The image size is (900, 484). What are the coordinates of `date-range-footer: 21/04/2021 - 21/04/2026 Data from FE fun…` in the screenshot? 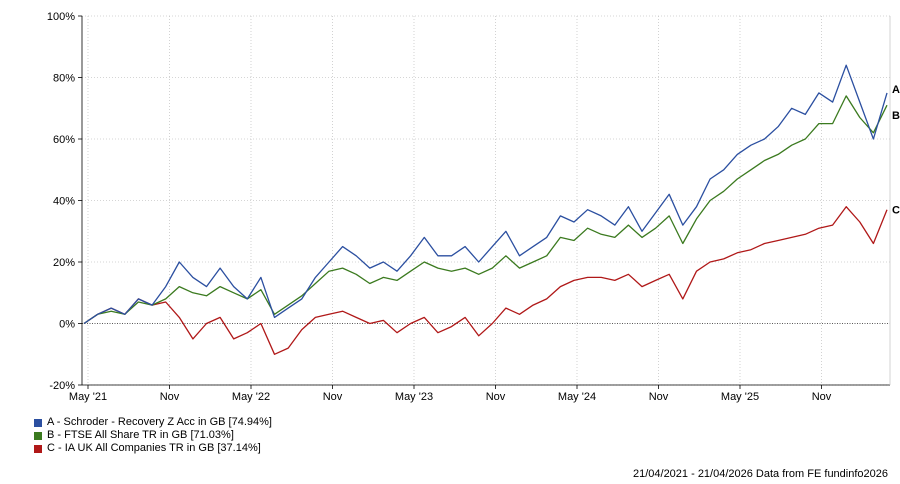 It's located at (760, 474).